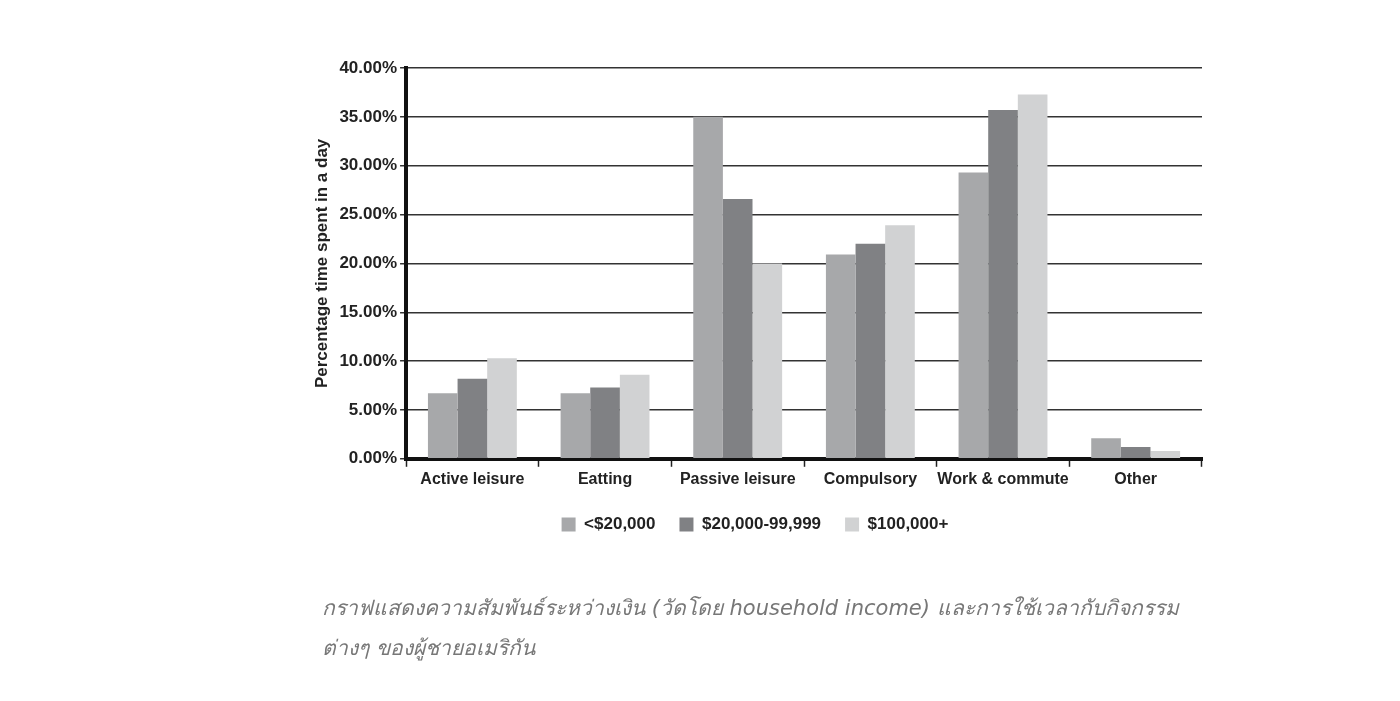 This screenshot has width=1400, height=701. What do you see at coordinates (373, 458) in the screenshot?
I see `y-tick-label: 0.00%` at bounding box center [373, 458].